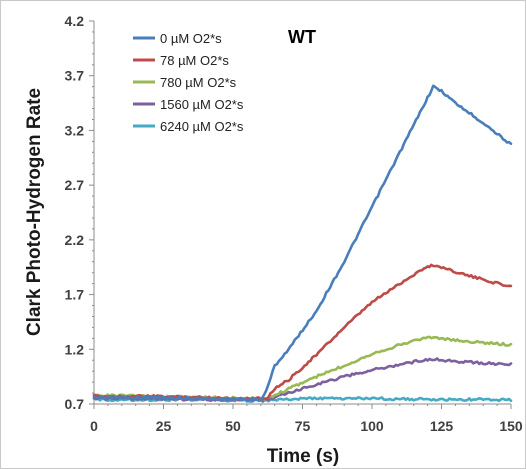  What do you see at coordinates (75, 349) in the screenshot?
I see `y-tick-label: 1.2` at bounding box center [75, 349].